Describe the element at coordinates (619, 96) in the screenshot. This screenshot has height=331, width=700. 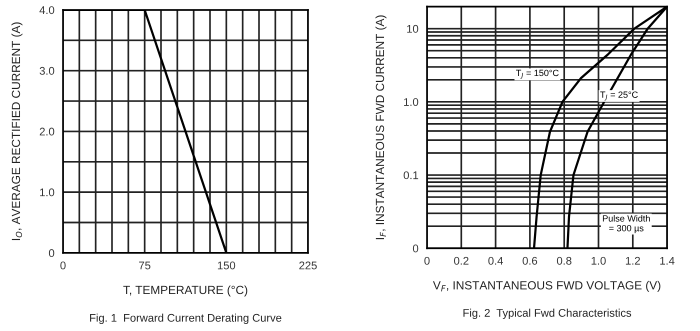
I see `annotation: T$_{J}$ = 25°C` at that location.